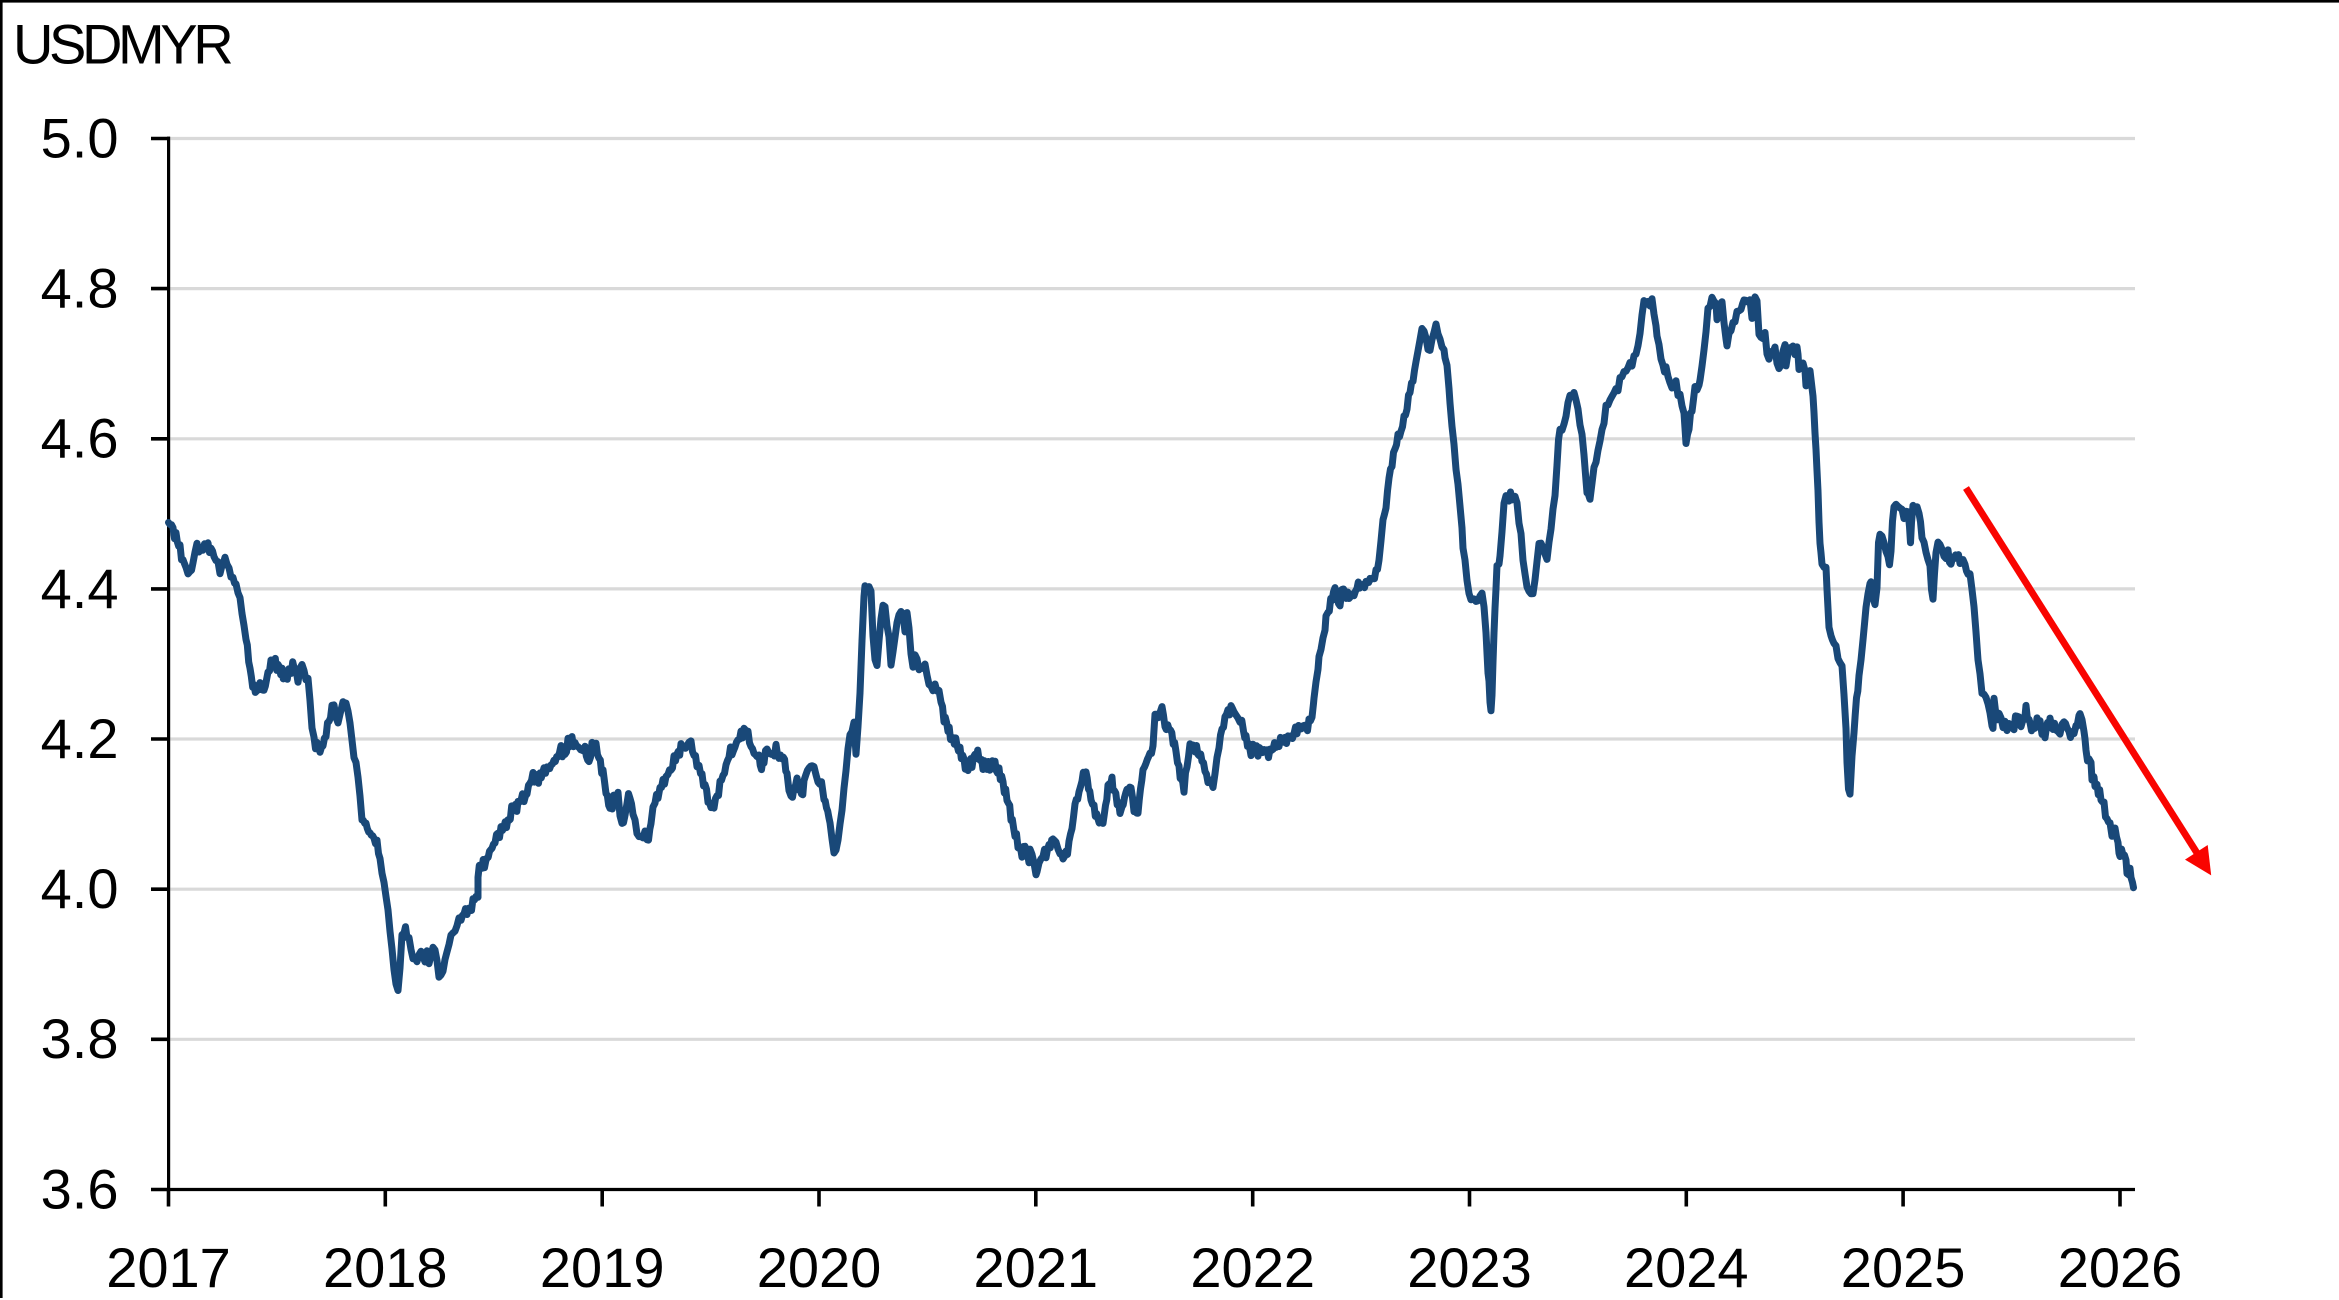  I want to click on svg-text: 2026, so click(2120, 1267).